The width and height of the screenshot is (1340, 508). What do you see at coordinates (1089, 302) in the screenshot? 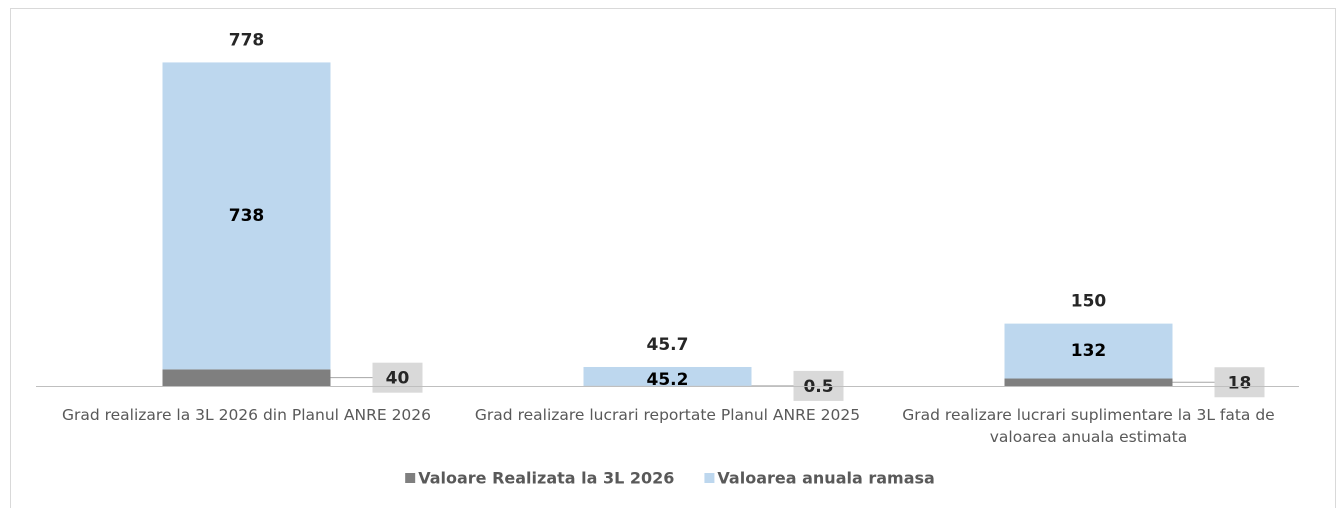
I see `total-label: 150` at bounding box center [1089, 302].